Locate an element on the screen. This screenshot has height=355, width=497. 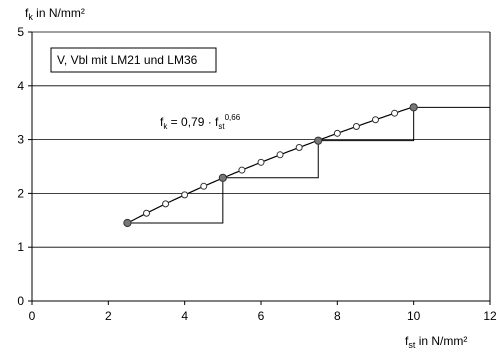
x-tick-label-12: 12 is located at coordinates (490, 316).